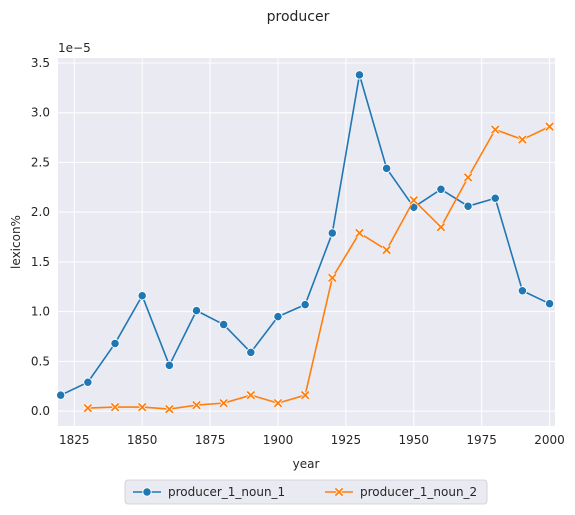 The width and height of the screenshot is (575, 515). I want to click on y-tick-label: 0.5, so click(40, 361).